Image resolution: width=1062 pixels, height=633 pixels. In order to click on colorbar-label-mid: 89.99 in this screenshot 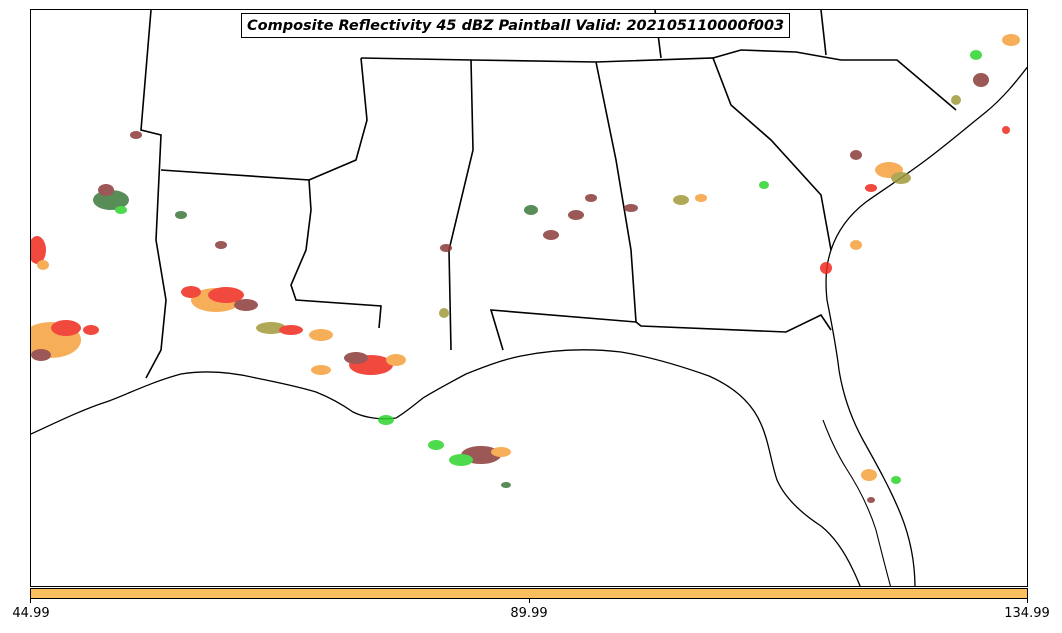, I will do `click(529, 613)`.